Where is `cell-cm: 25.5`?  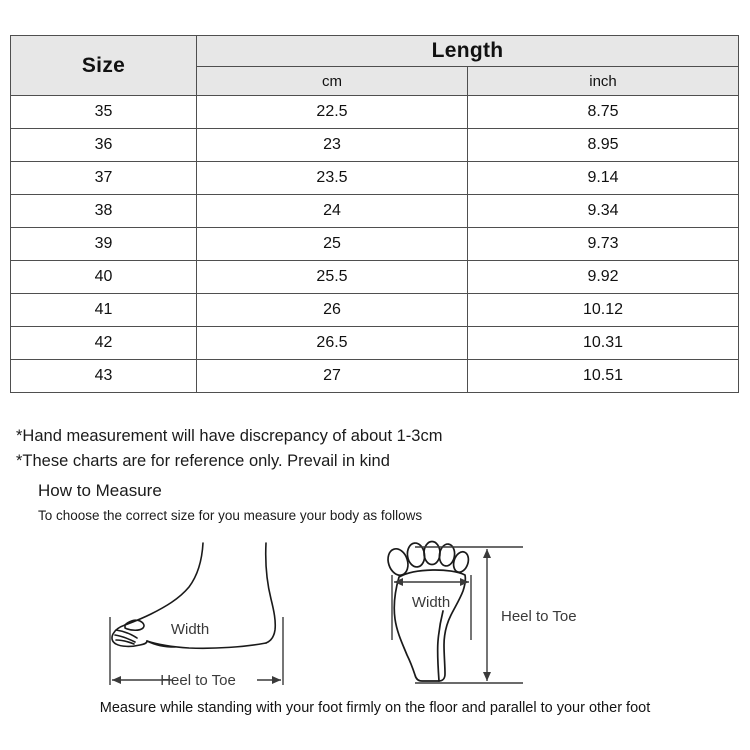 cell-cm: 25.5 is located at coordinates (332, 277).